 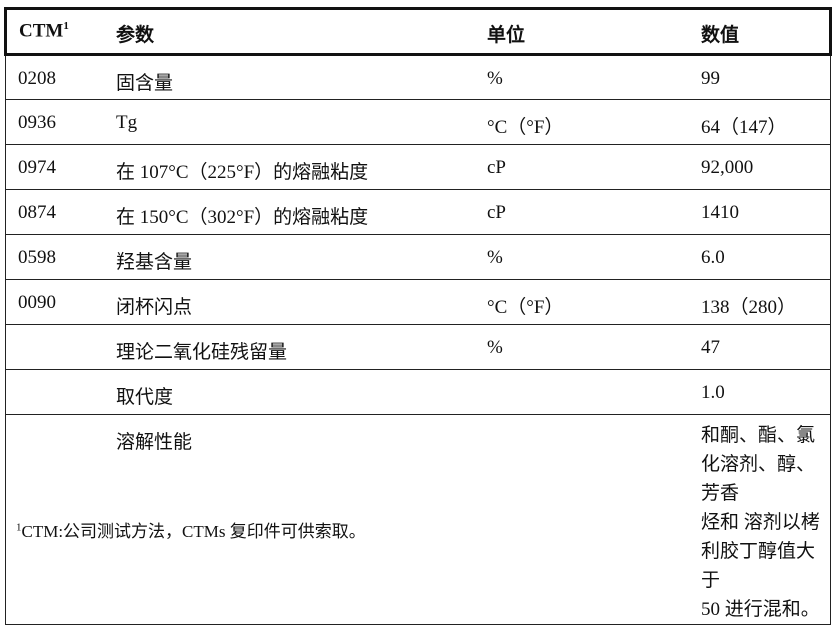 What do you see at coordinates (766, 77) in the screenshot?
I see `cell-value: 99` at bounding box center [766, 77].